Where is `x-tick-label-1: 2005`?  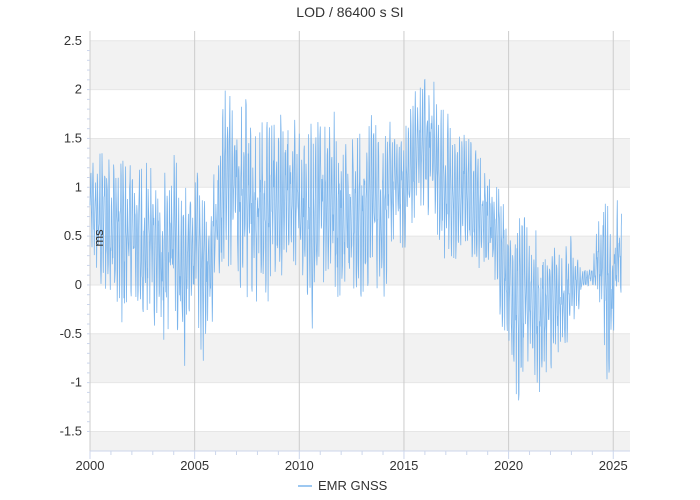
x-tick-label-1: 2005 is located at coordinates (194, 465).